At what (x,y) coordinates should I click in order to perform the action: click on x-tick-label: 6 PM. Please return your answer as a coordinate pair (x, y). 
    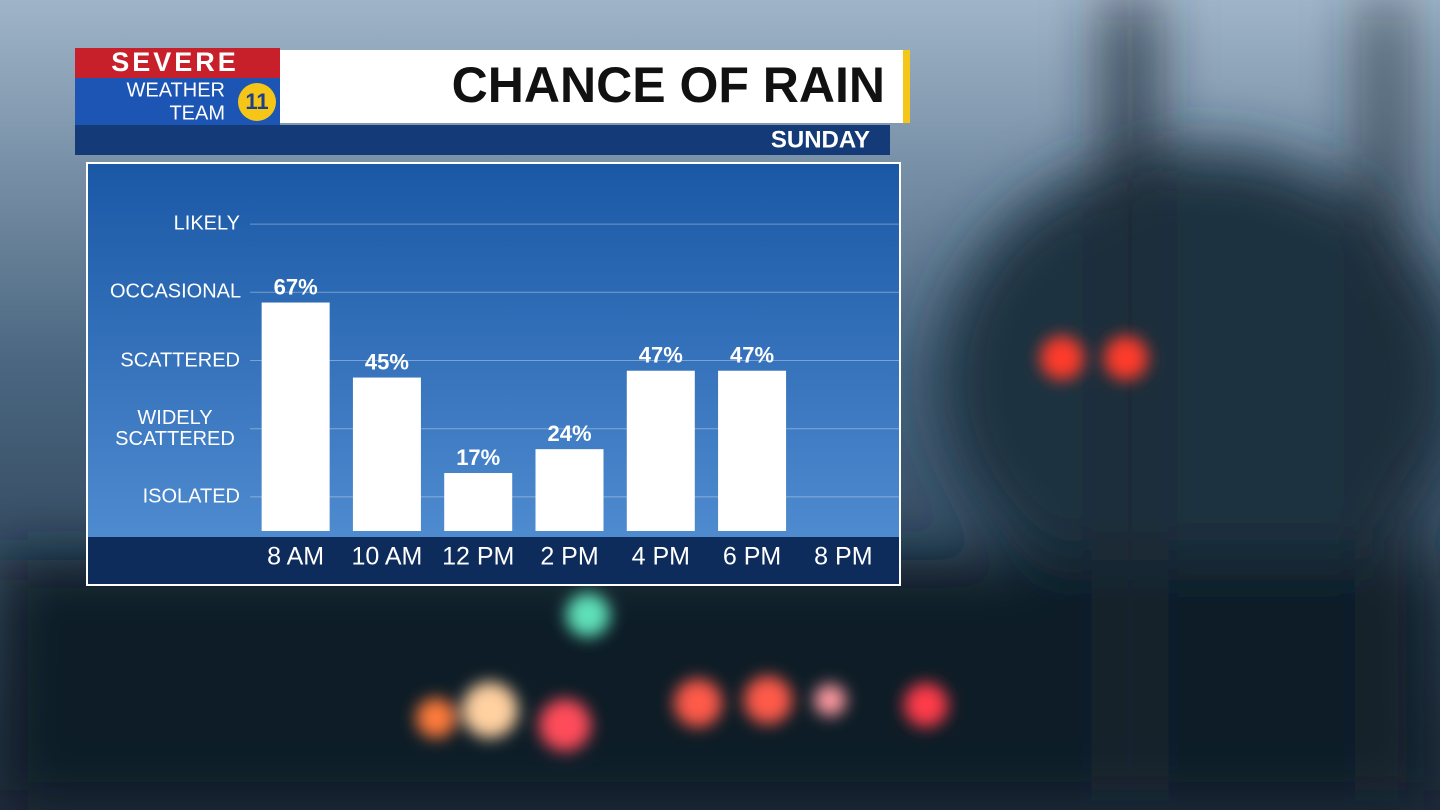
    Looking at the image, I should click on (752, 557).